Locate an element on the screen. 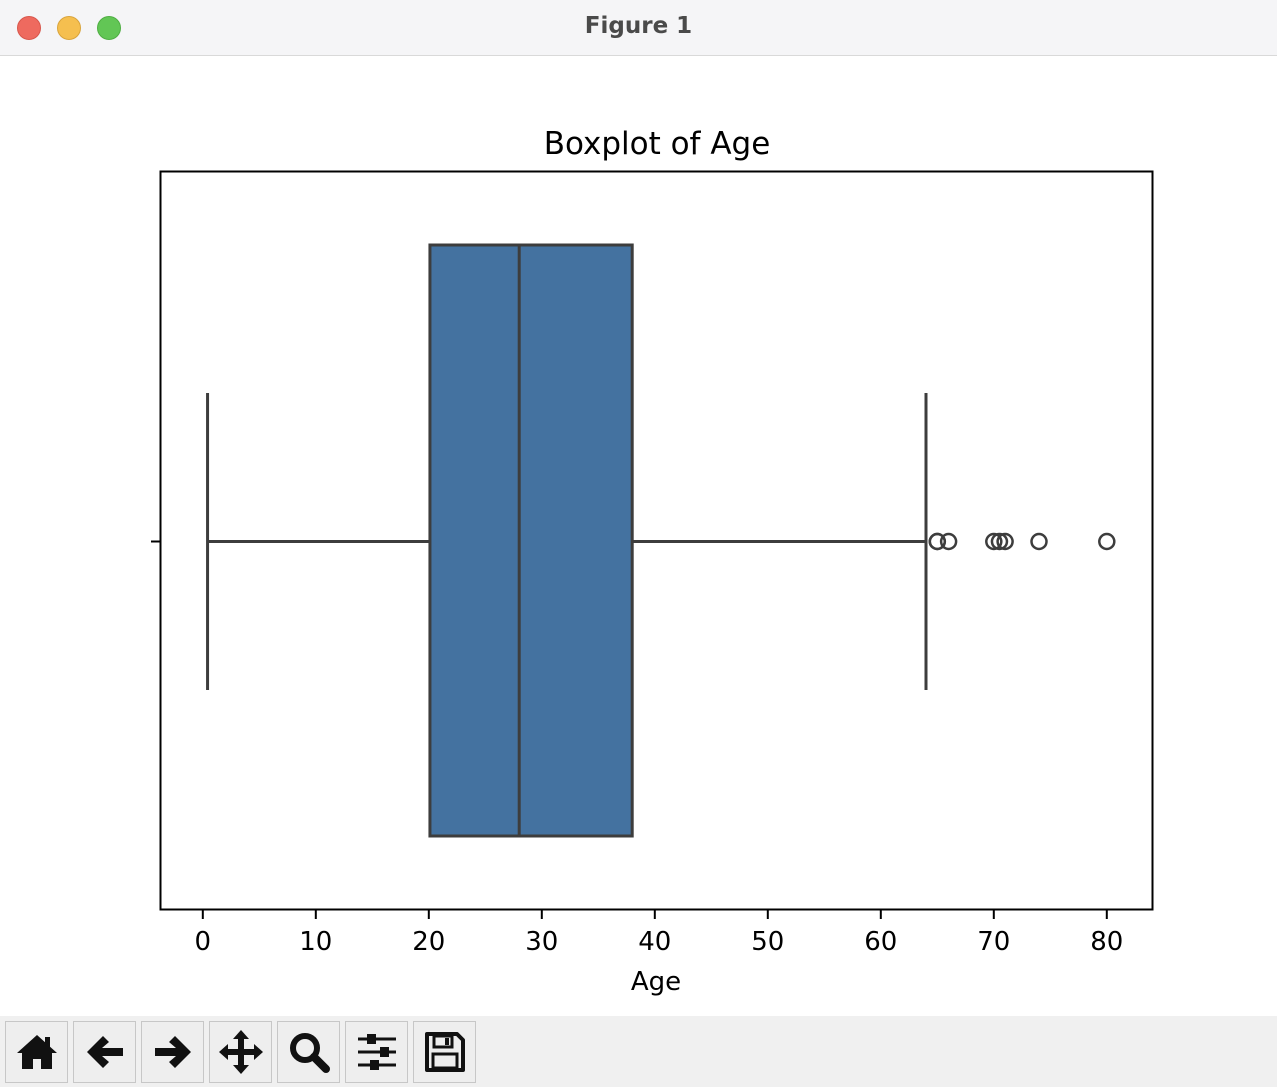 This screenshot has height=1087, width=1277. save-button is located at coordinates (444, 1052).